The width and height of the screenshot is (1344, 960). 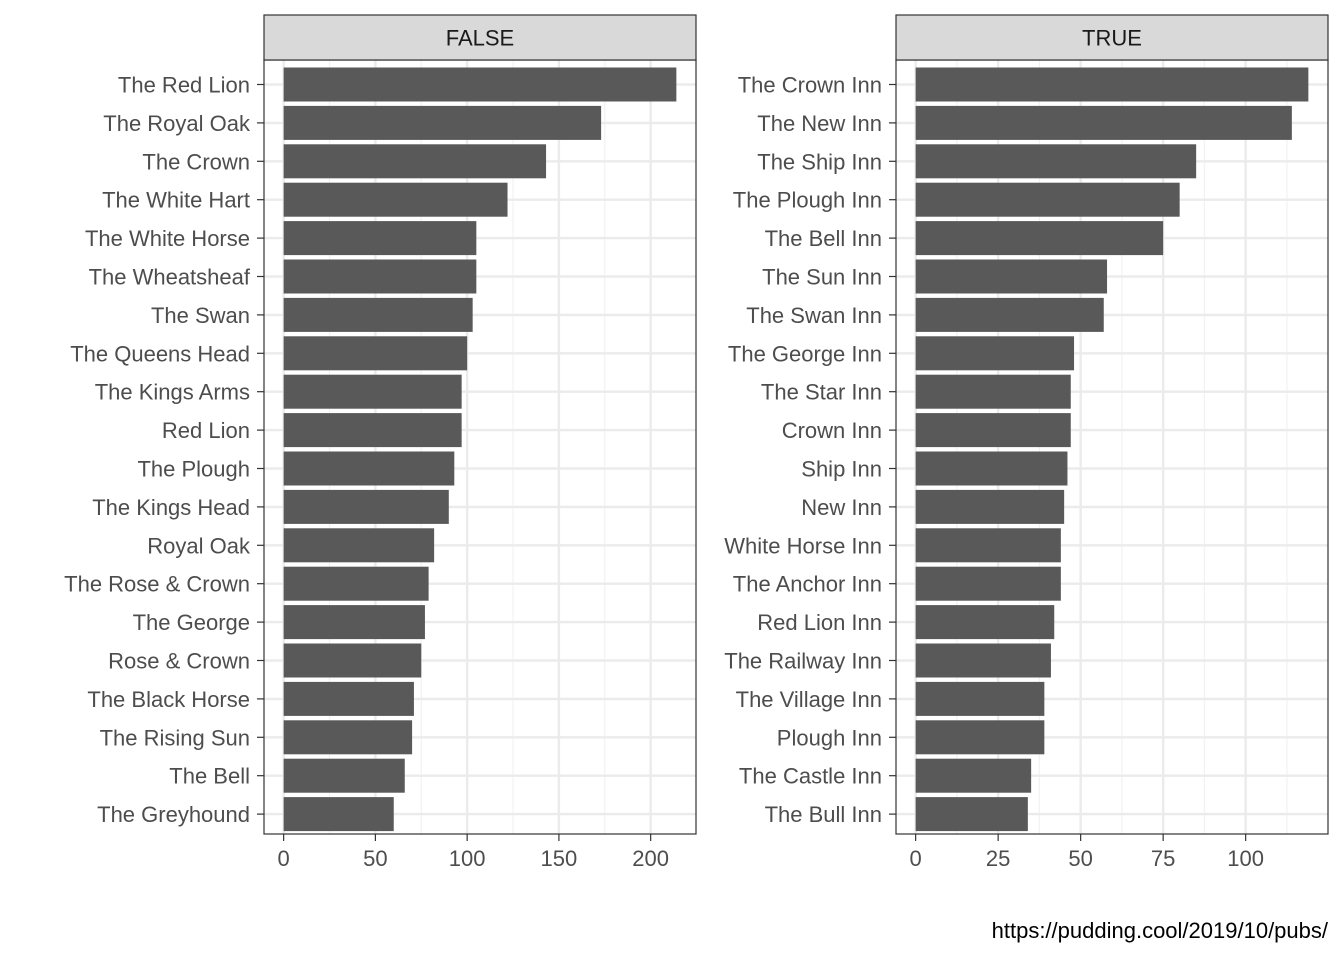 I want to click on y-tick-label: Red Lion, so click(x=206, y=430).